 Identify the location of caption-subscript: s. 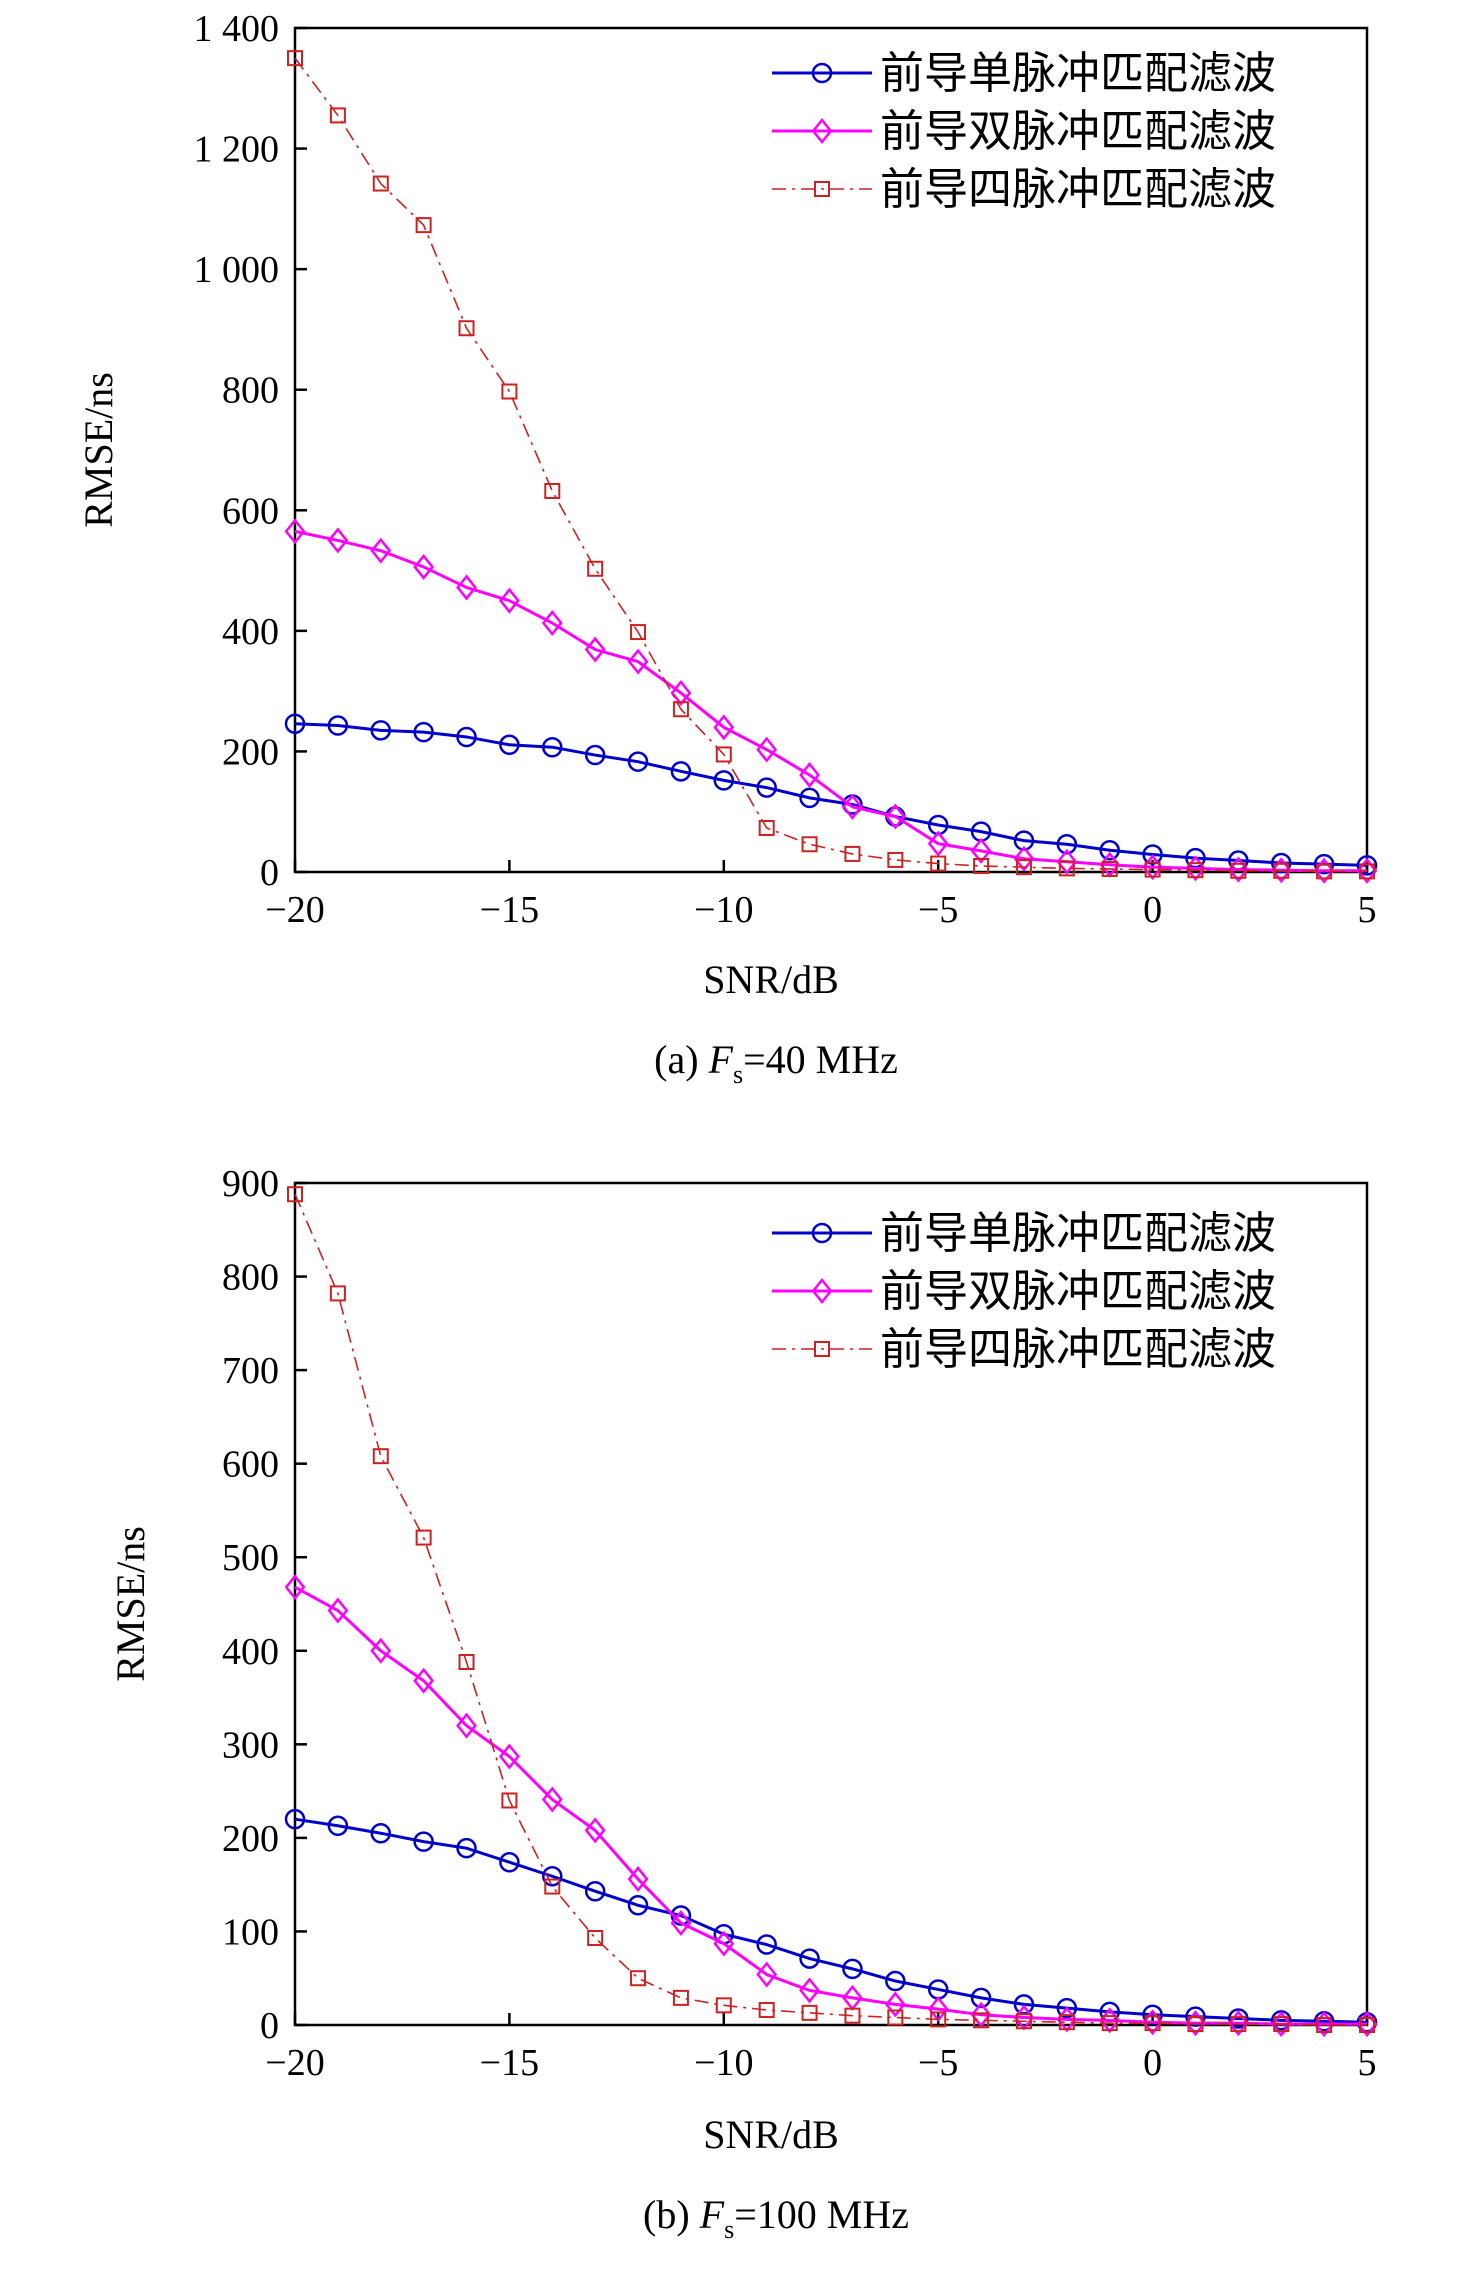
(729, 2229).